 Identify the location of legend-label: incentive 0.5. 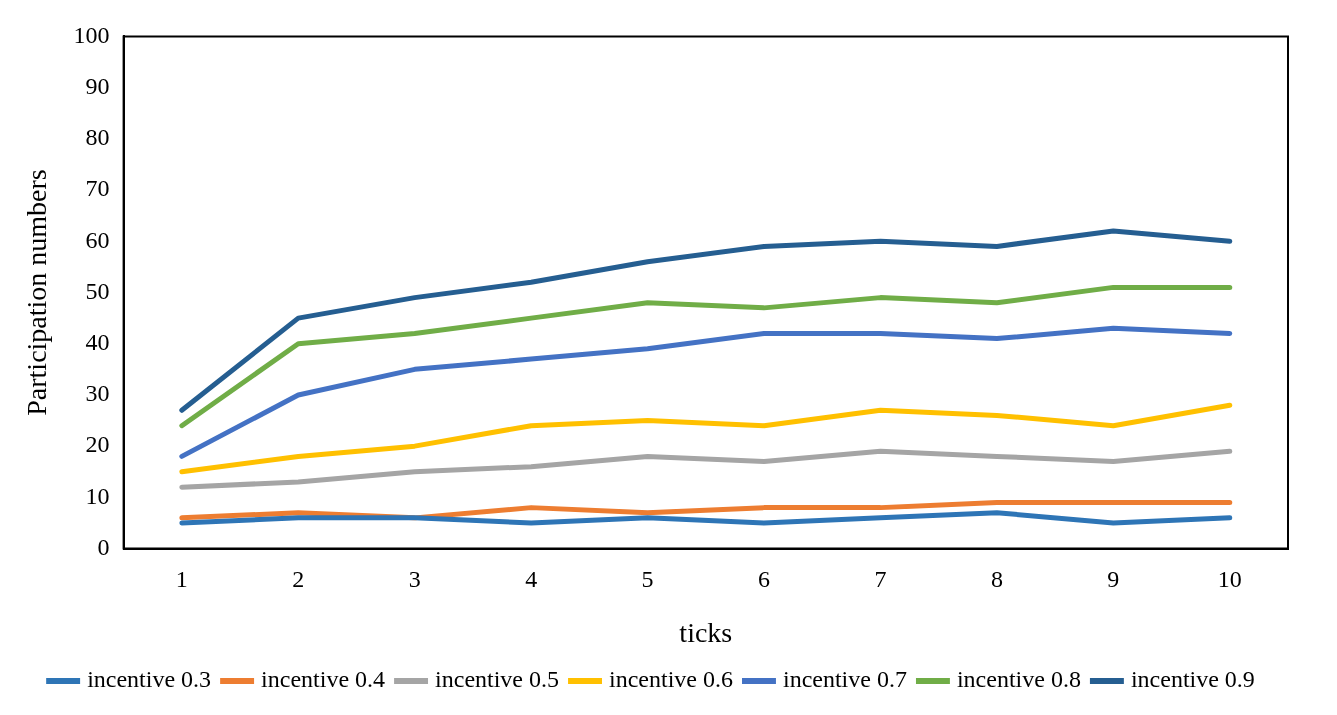
(497, 679).